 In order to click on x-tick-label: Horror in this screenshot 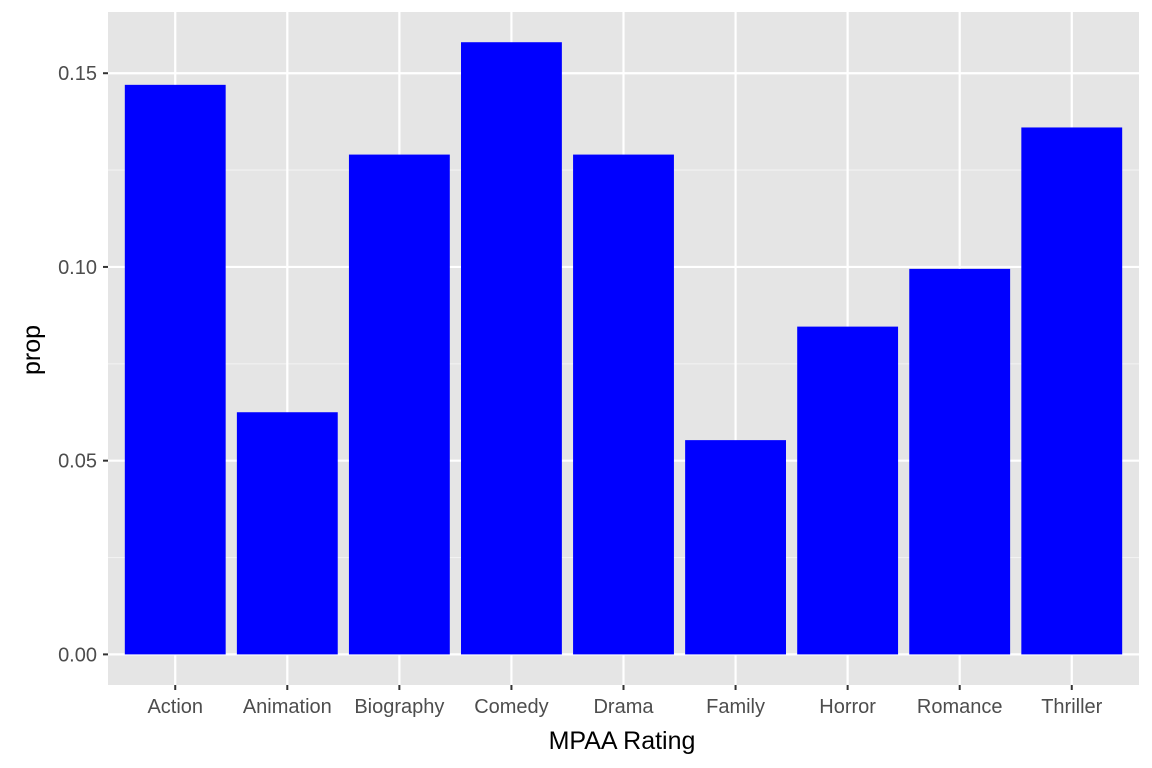, I will do `click(847, 707)`.